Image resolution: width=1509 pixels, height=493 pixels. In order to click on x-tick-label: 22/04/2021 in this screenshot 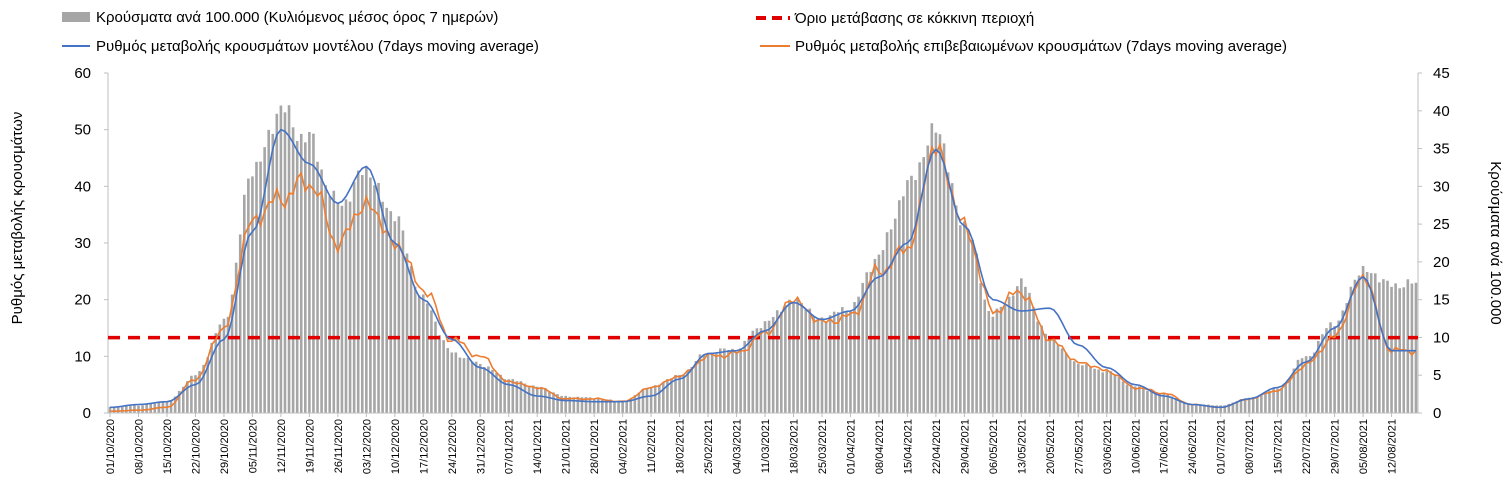, I will do `click(937, 446)`.